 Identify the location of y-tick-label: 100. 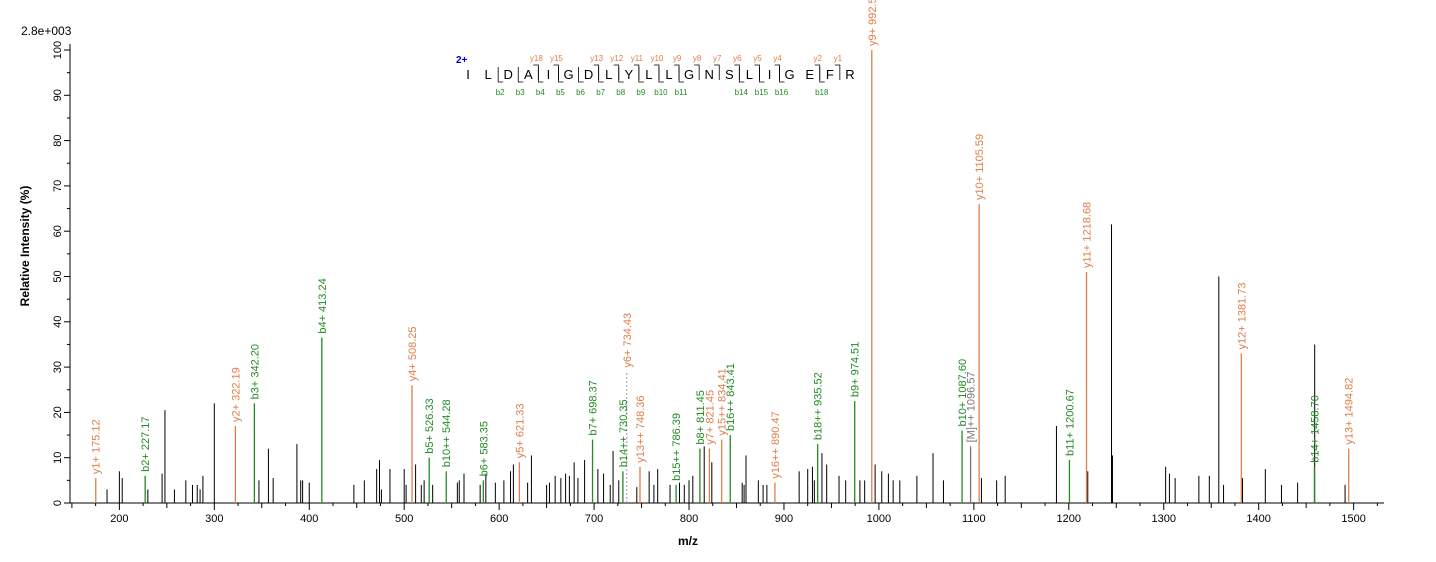
(58, 50).